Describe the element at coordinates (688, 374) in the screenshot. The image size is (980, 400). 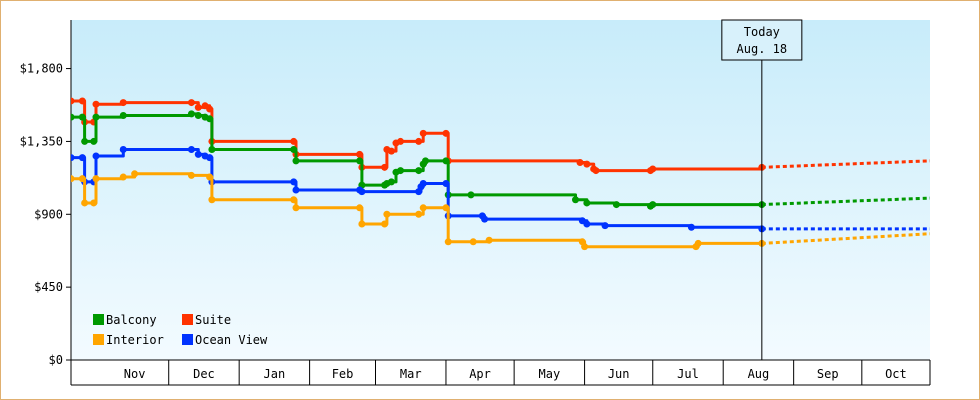
I see `x-tick-label: Jul` at that location.